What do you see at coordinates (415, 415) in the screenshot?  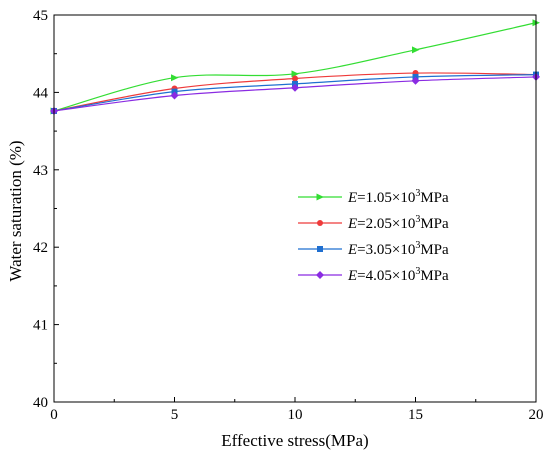 I see `x-tick-label: 15` at bounding box center [415, 415].